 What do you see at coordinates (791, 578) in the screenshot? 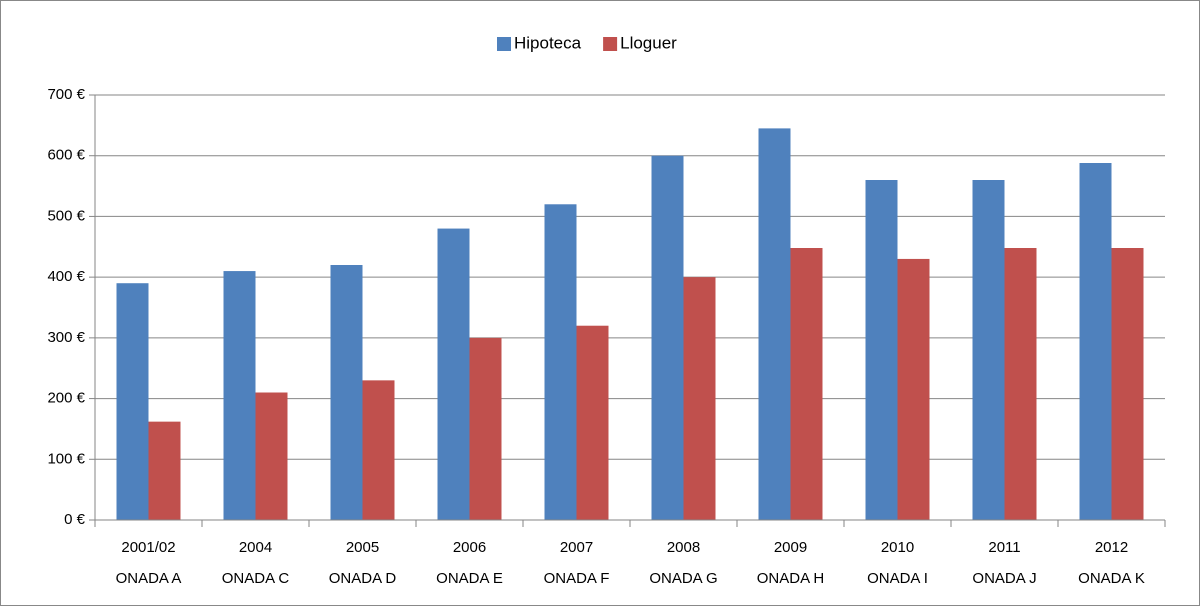
I see `x-tick-label: ONADA H` at bounding box center [791, 578].